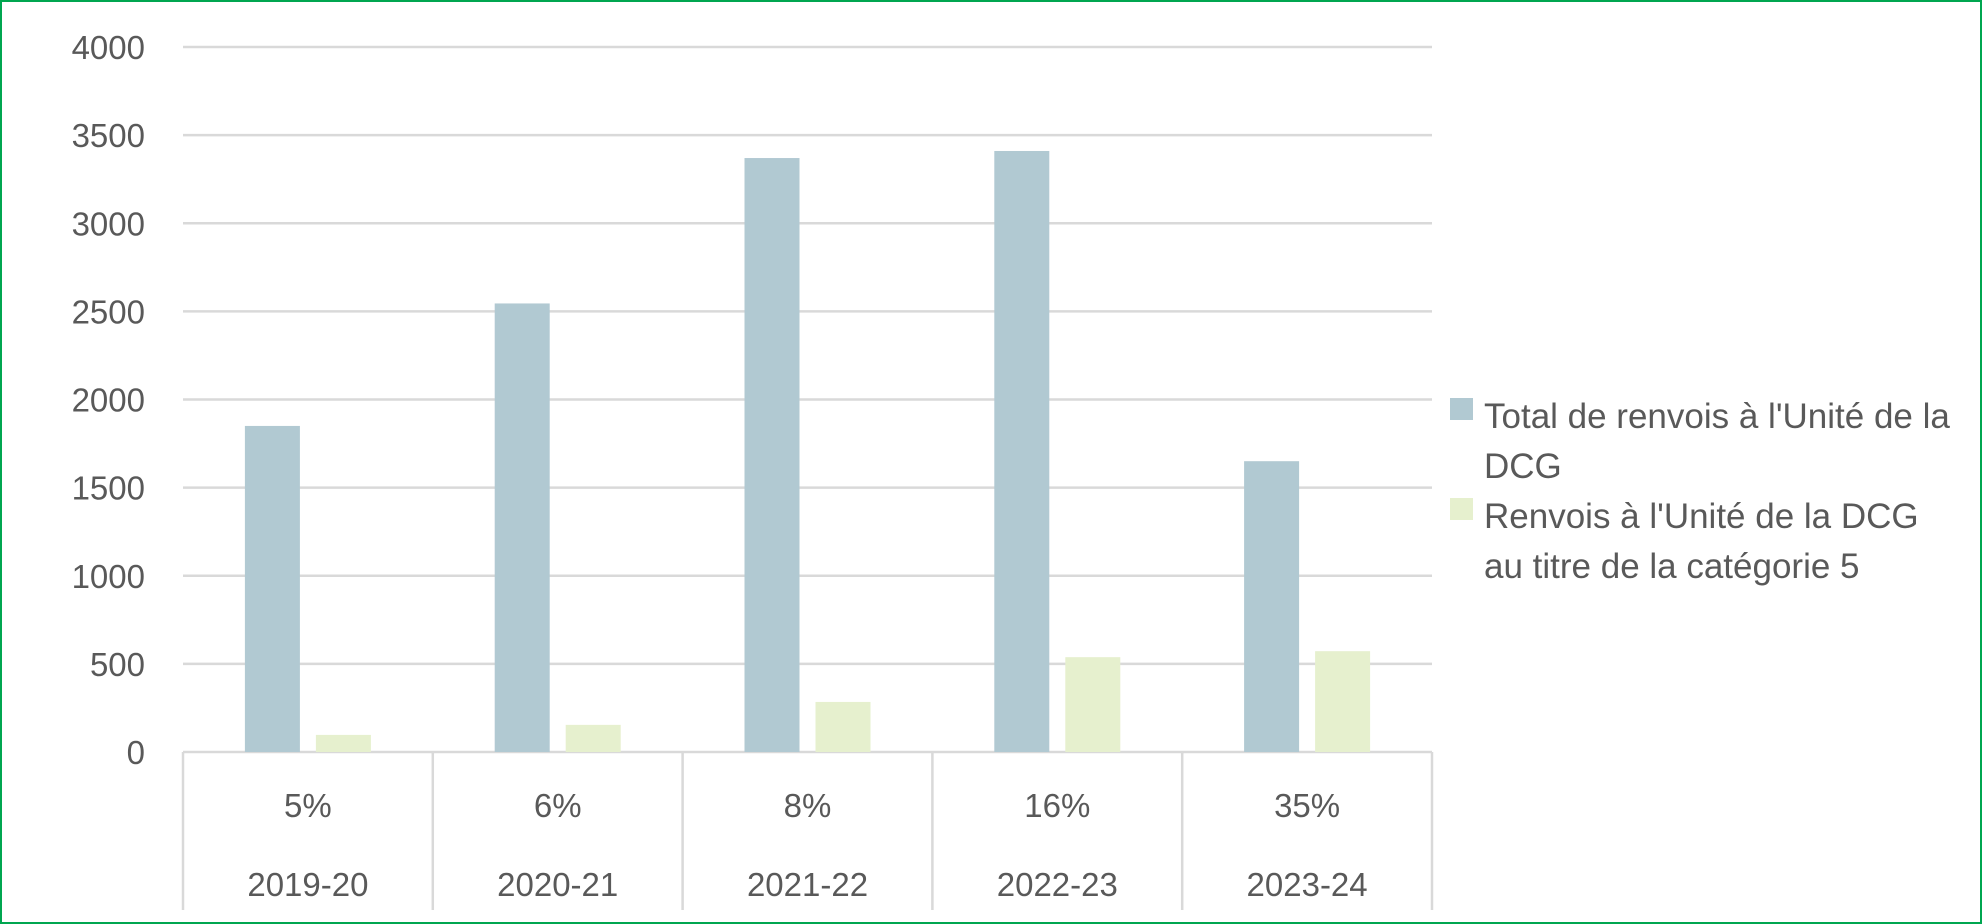  What do you see at coordinates (1307, 805) in the screenshot?
I see `x-pct-label: 35%` at bounding box center [1307, 805].